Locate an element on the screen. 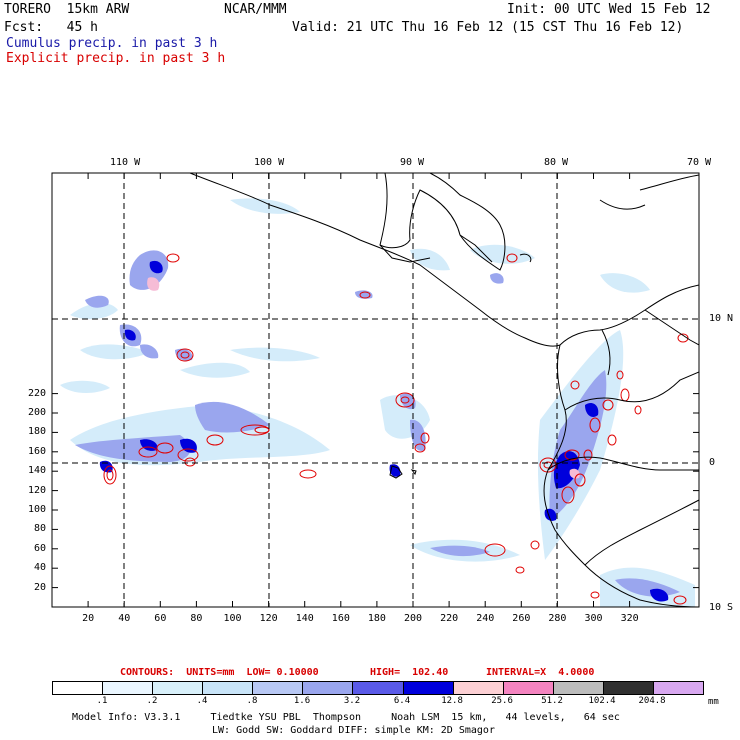 The height and width of the screenshot is (740, 740). precip-colorbar is located at coordinates (378, 688).